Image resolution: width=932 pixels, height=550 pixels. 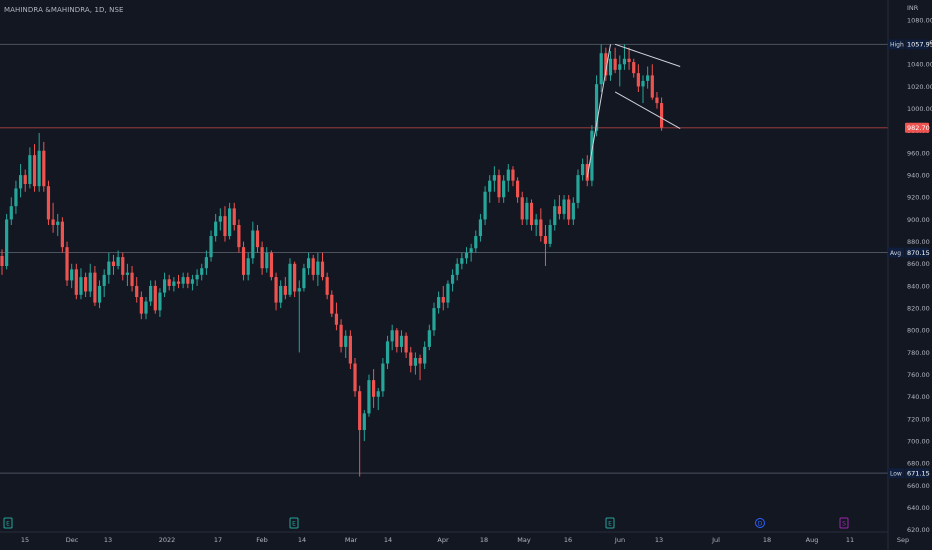 I want to click on exchange-label: NSE, so click(x=116, y=10).